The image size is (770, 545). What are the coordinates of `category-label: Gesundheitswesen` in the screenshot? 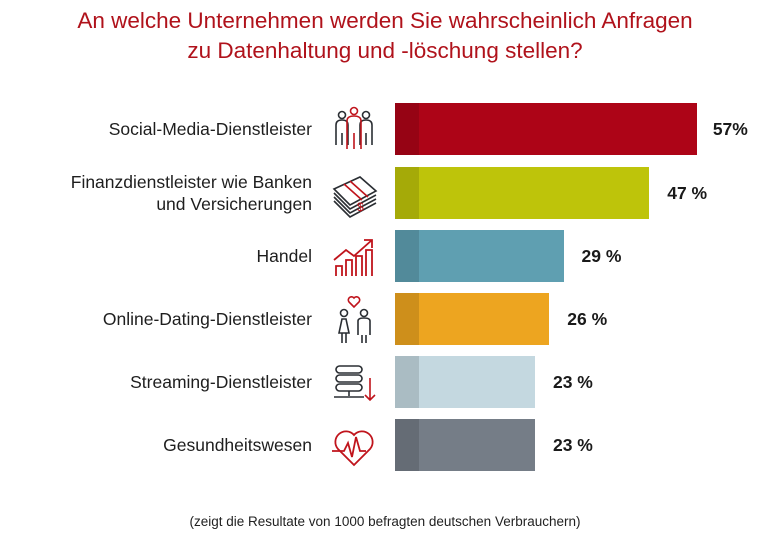 It's located at (237, 445).